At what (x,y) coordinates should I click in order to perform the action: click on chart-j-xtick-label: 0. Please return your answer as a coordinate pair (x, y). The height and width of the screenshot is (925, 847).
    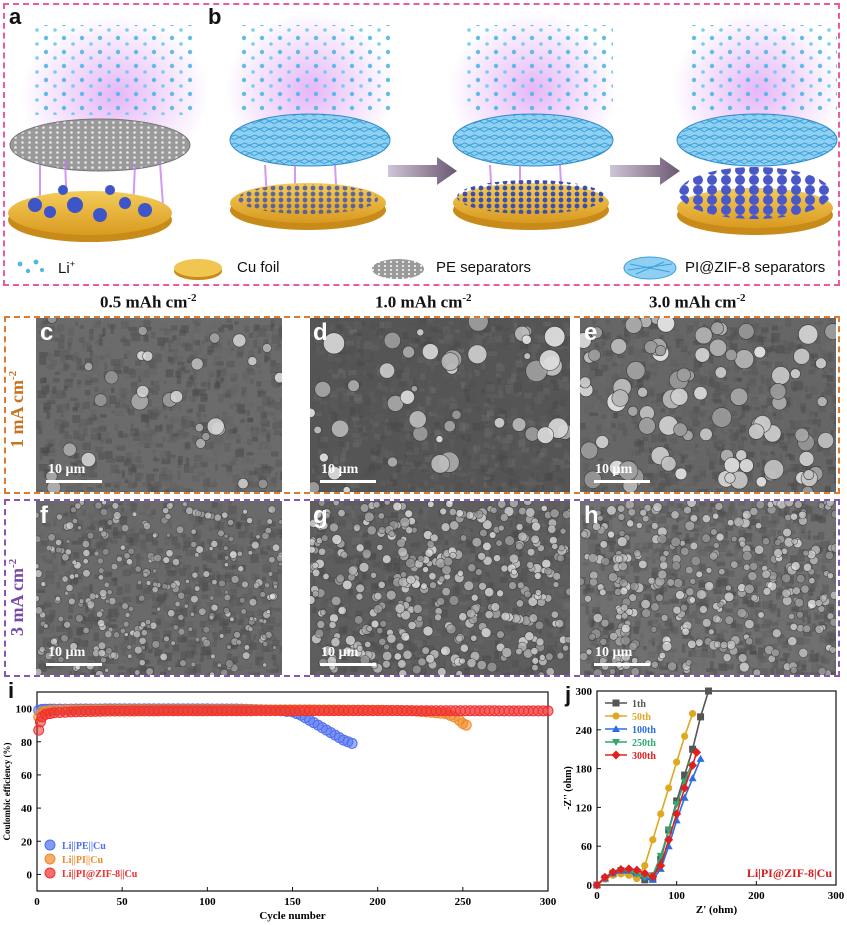
    Looking at the image, I should click on (597, 896).